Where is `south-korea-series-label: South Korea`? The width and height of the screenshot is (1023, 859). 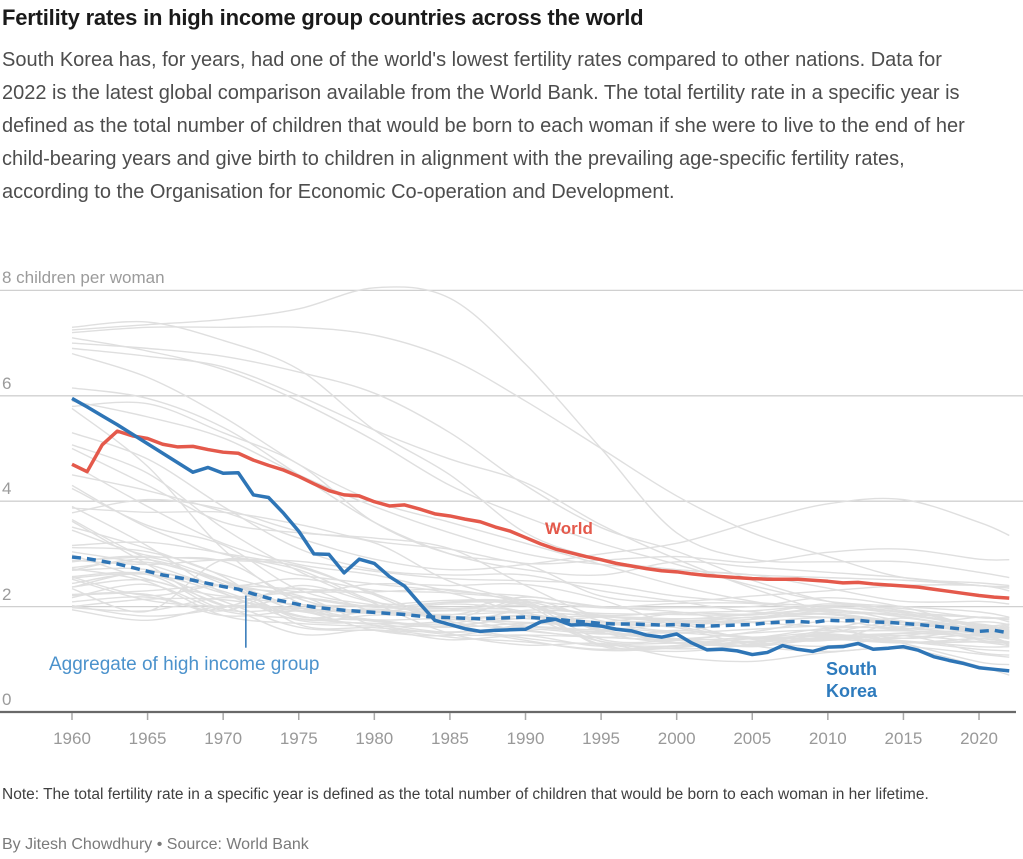 south-korea-series-label: South Korea is located at coordinates (852, 680).